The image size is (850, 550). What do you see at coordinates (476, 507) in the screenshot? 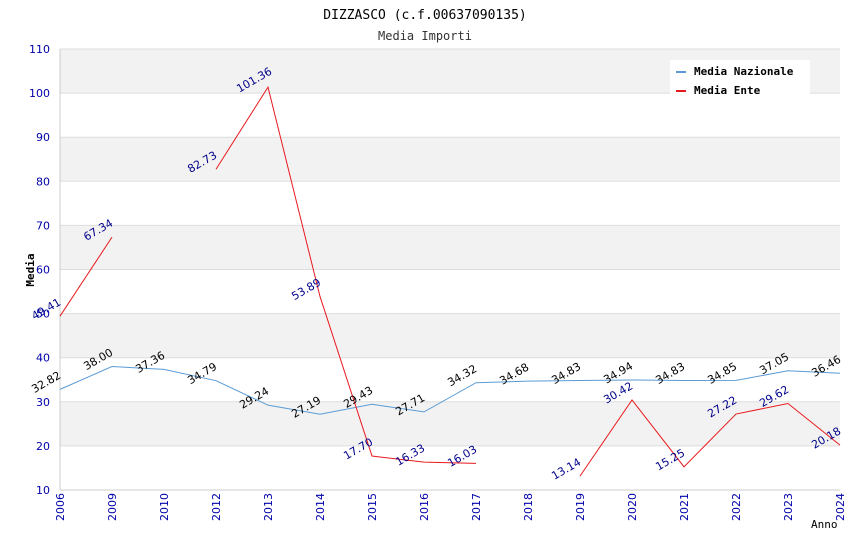
I see `x-tick-label: 2017` at bounding box center [476, 507].